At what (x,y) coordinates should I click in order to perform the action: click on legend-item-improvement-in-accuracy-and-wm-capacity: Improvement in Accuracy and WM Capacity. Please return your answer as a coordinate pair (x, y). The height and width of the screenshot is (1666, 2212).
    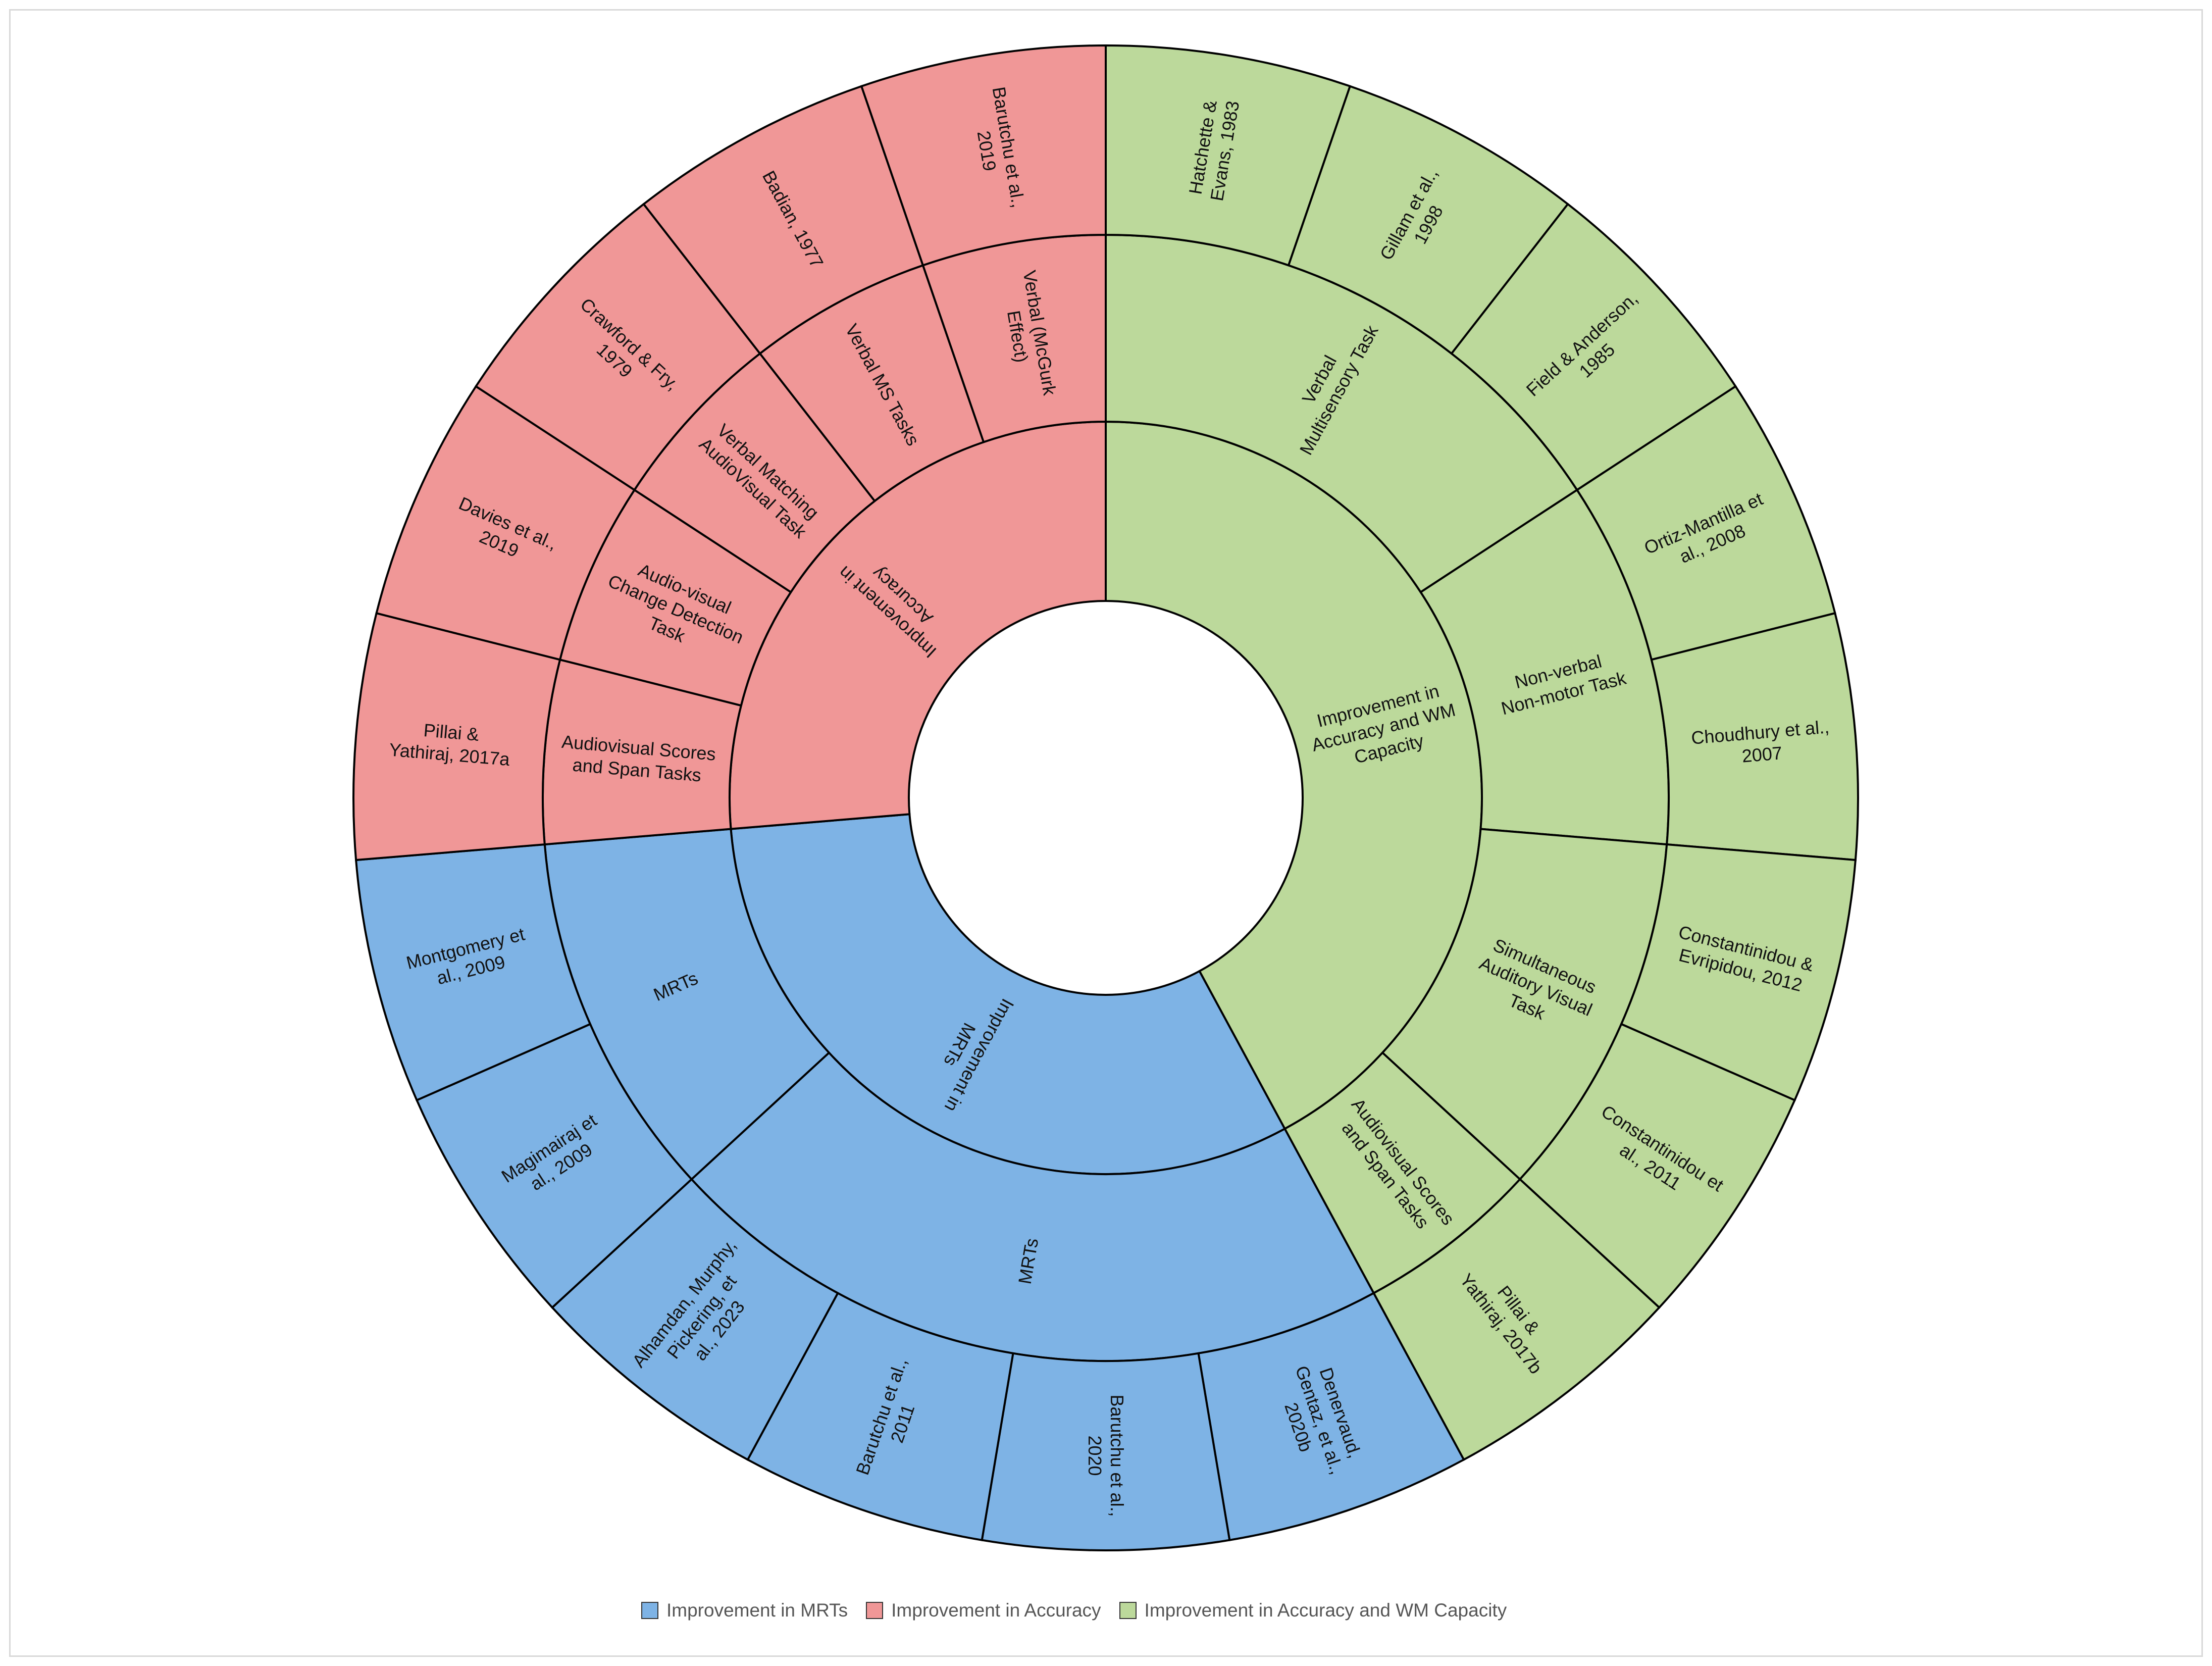
    Looking at the image, I should click on (1313, 1610).